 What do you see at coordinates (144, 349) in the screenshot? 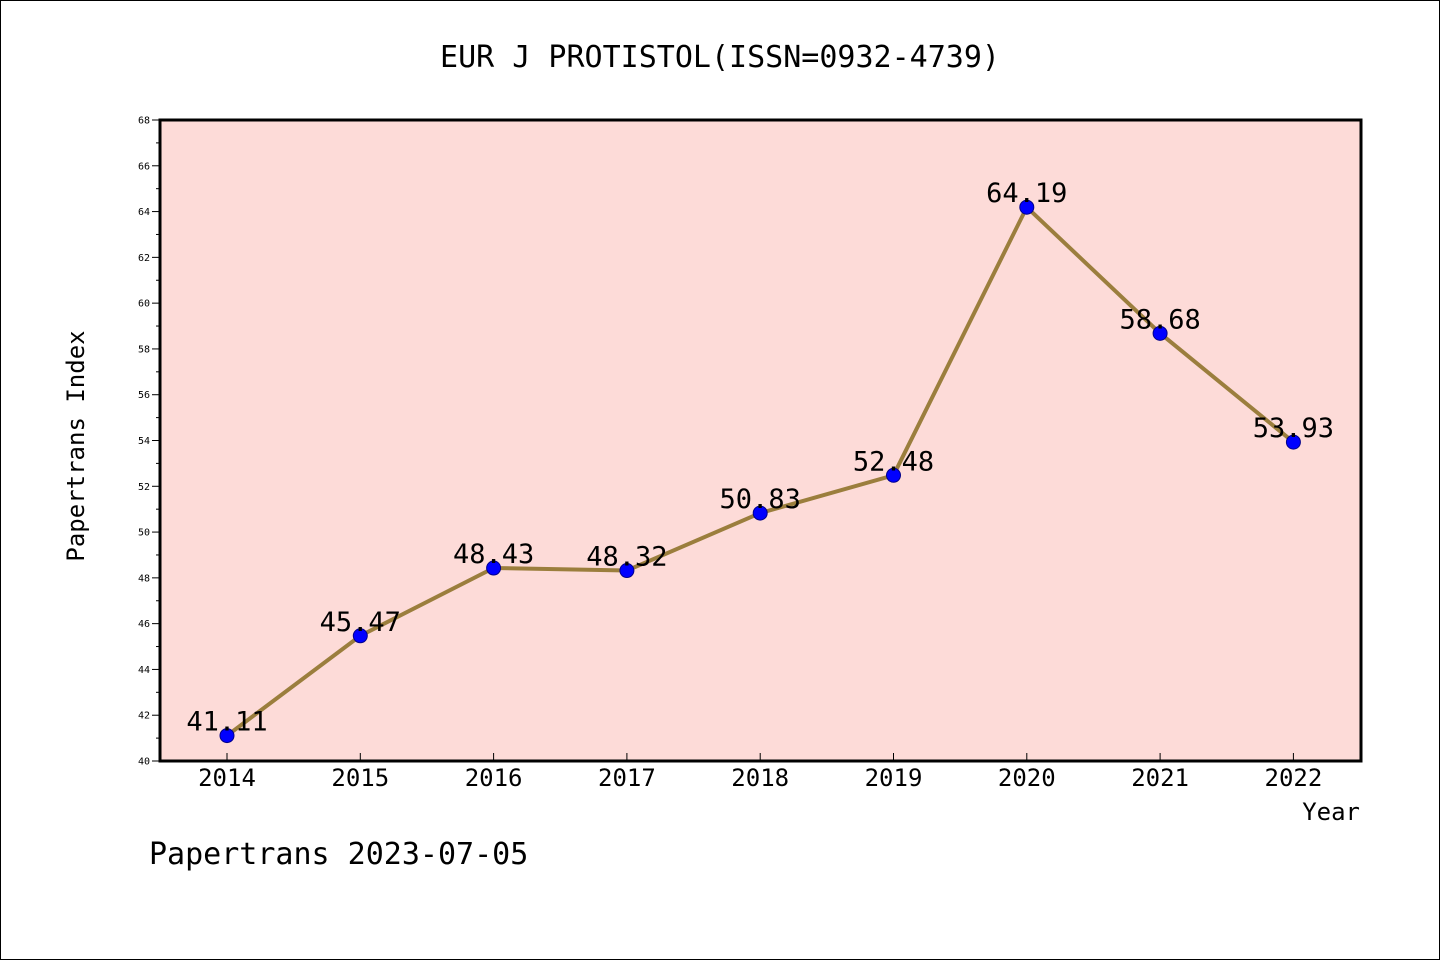
I see `y-tick-label: 58` at bounding box center [144, 349].